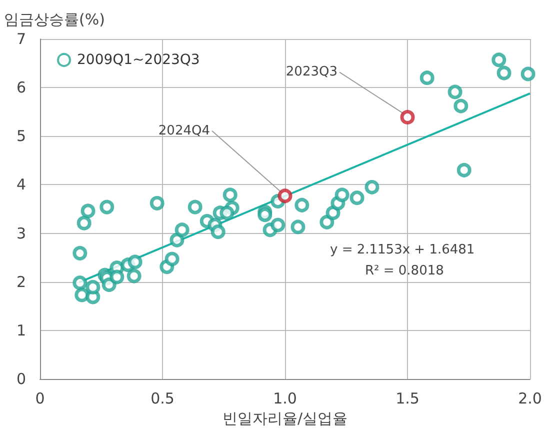 Image resolution: width=549 pixels, height=442 pixels. I want to click on x-tick-label: 0.5, so click(162, 399).